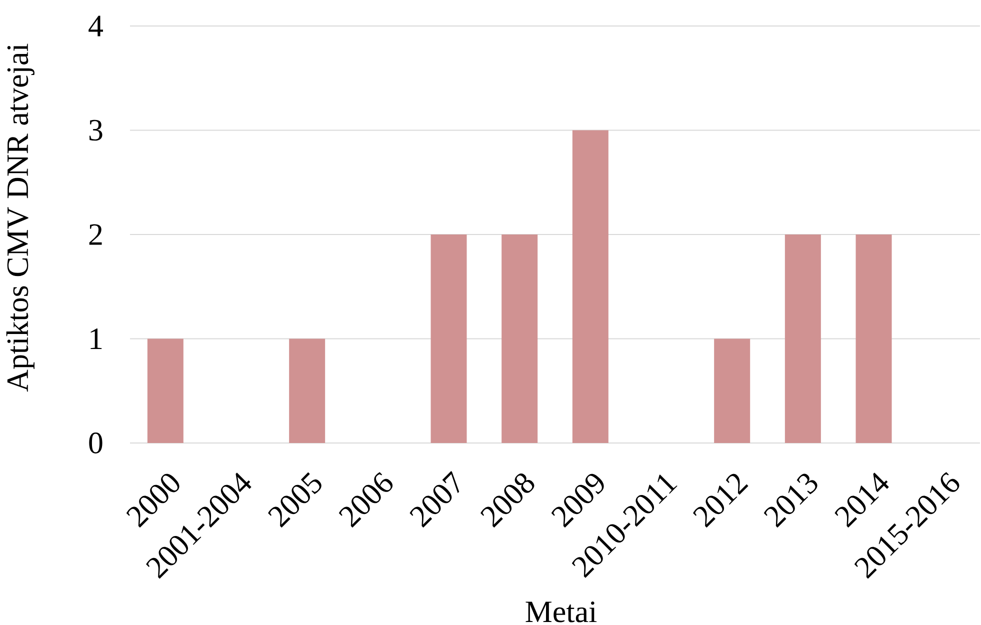 The height and width of the screenshot is (625, 981). I want to click on y-tick-label: 2, so click(95, 234).